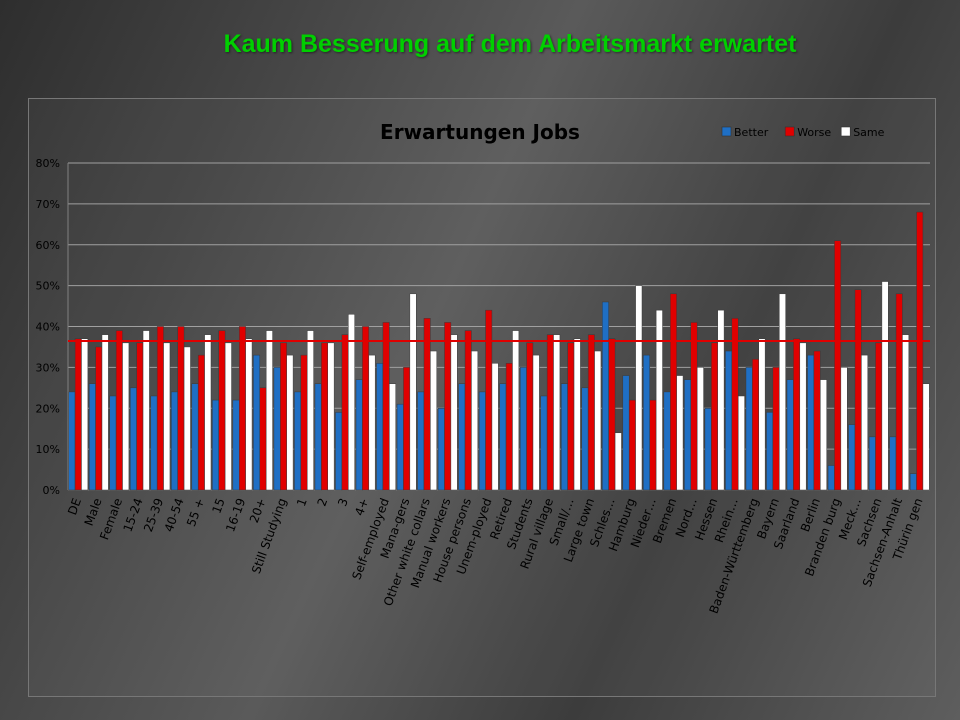 Image resolution: width=960 pixels, height=720 pixels. I want to click on y-tick-label: 40%, so click(48, 327).